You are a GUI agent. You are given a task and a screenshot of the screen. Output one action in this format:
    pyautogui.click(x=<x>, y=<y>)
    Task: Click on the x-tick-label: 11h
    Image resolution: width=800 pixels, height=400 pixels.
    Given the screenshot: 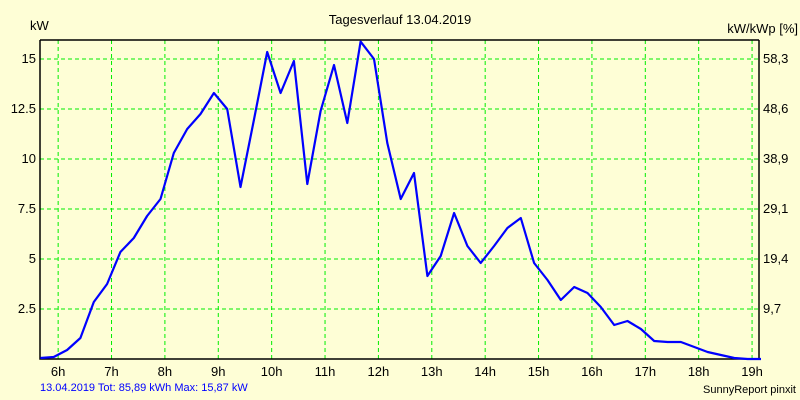 What is the action you would take?
    pyautogui.click(x=325, y=371)
    